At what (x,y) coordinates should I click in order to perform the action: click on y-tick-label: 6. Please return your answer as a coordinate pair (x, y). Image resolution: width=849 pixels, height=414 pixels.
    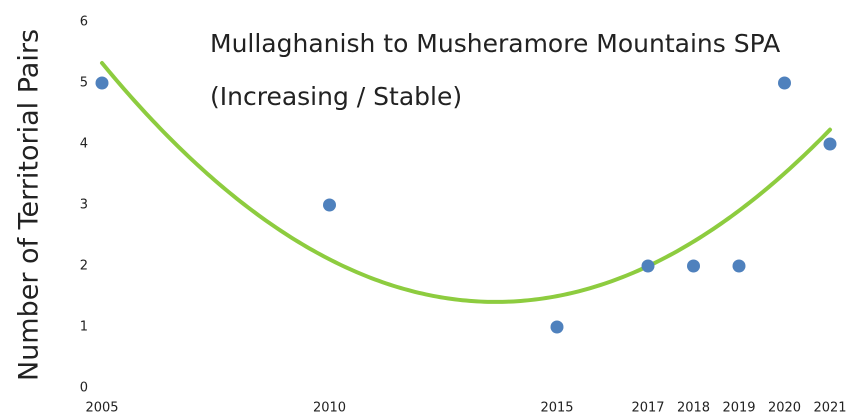
    Looking at the image, I should click on (84, 22).